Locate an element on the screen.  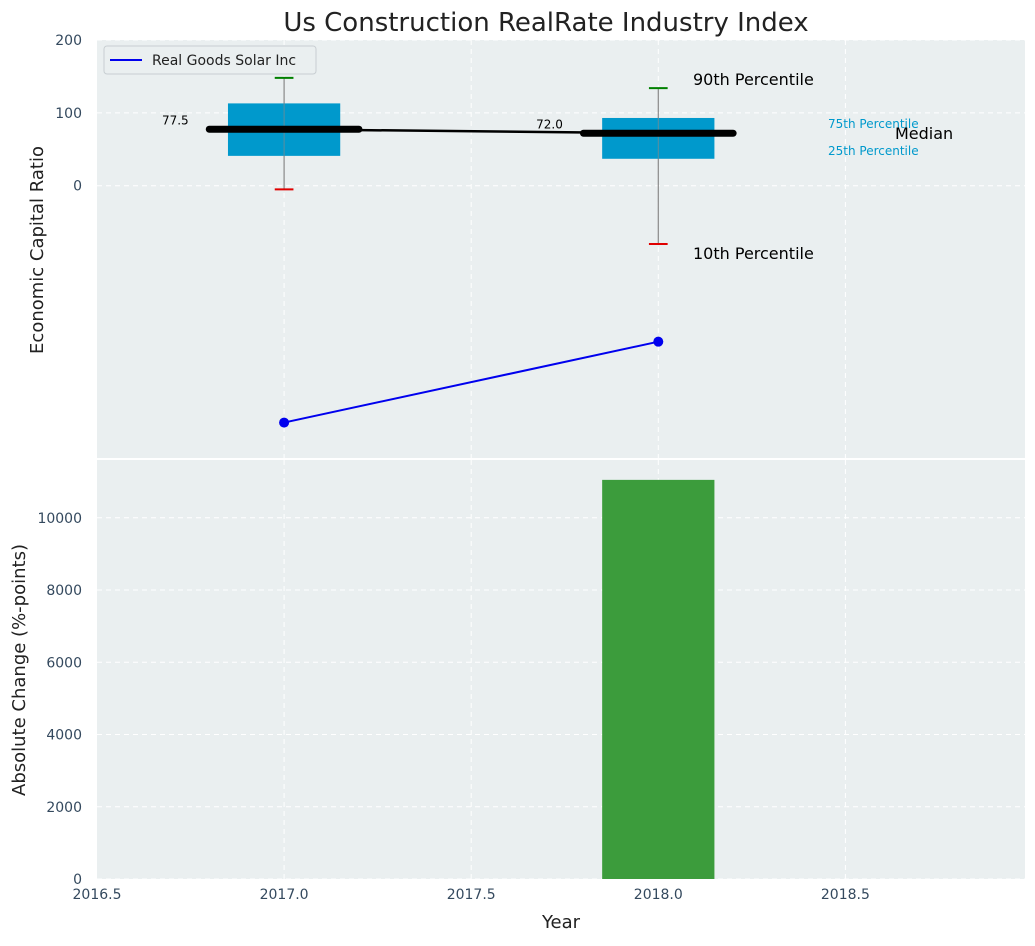
top-y-ticks: 200 100 0 is located at coordinates (68, 114).